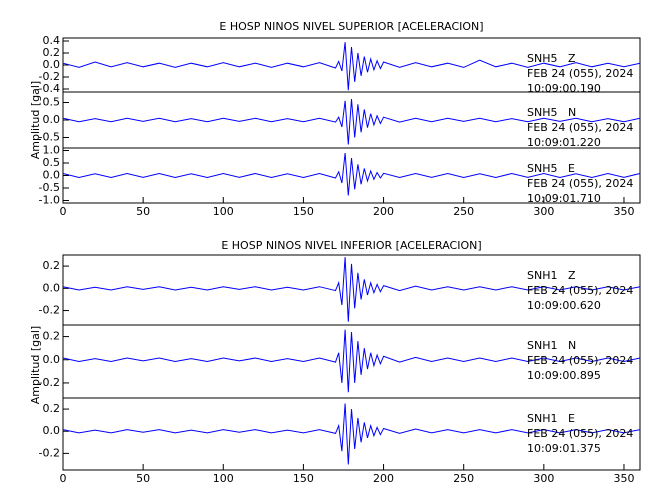 The width and height of the screenshot is (650, 500). I want to click on time-label: 10:09:01.220, so click(564, 142).